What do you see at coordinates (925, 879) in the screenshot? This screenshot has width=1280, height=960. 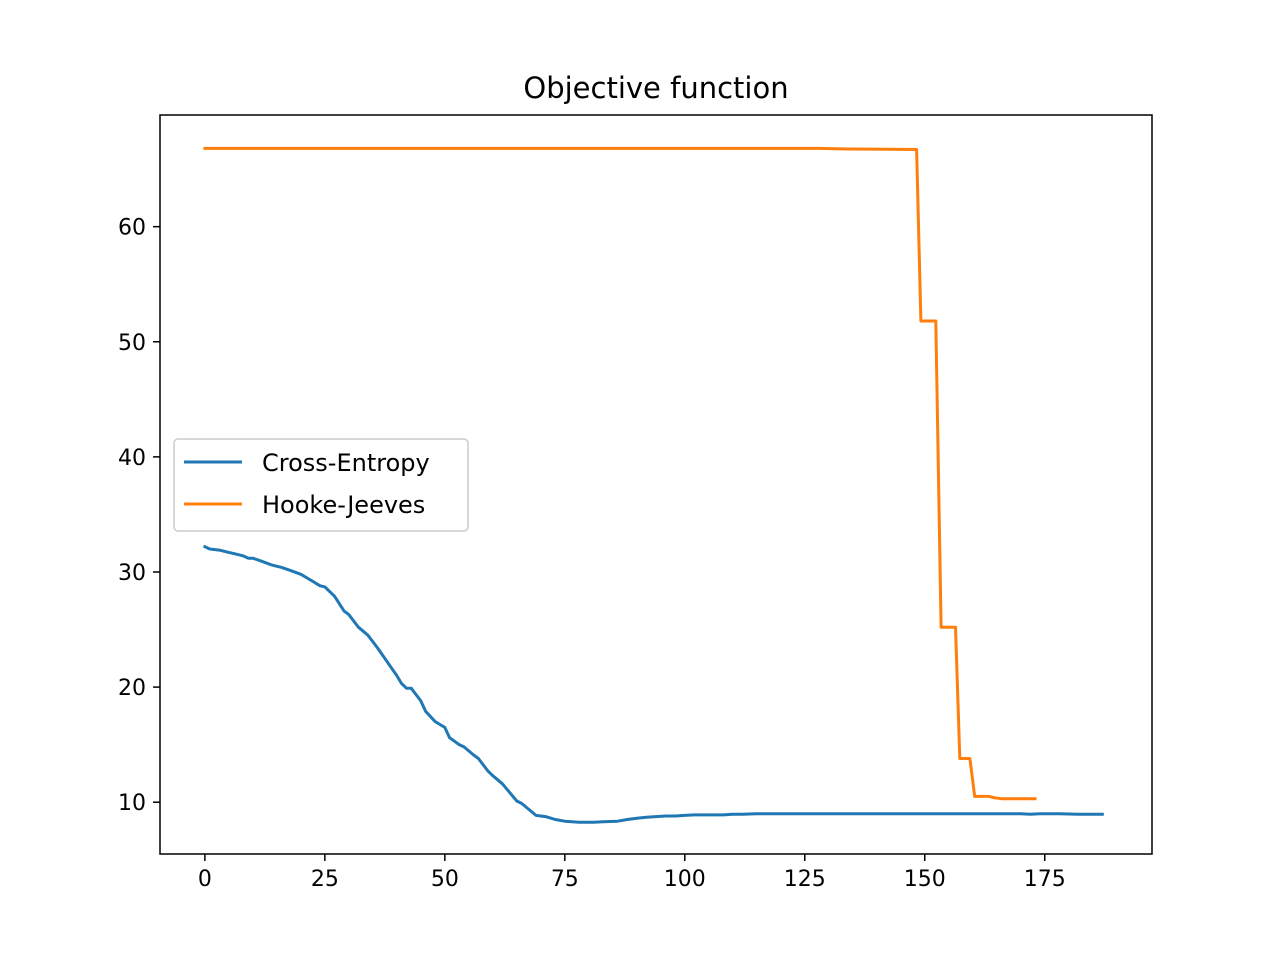 I see `x-tick-label: 150` at bounding box center [925, 879].